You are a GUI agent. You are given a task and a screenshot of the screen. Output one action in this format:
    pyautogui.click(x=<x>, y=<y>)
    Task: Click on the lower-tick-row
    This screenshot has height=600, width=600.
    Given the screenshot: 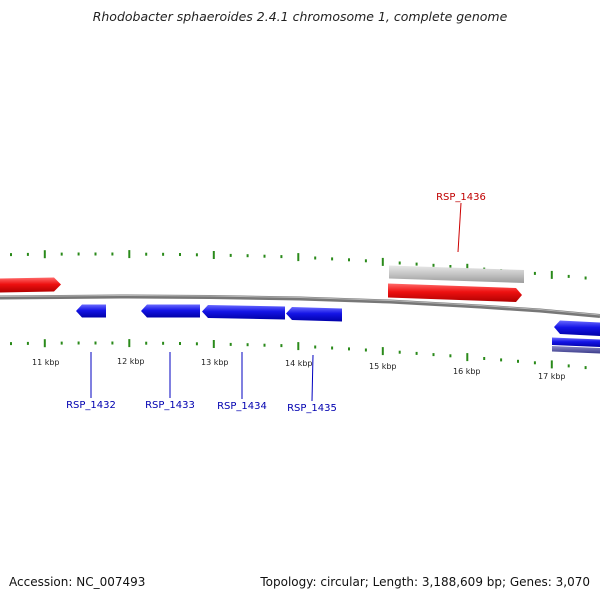 What is the action you would take?
    pyautogui.click(x=298, y=354)
    